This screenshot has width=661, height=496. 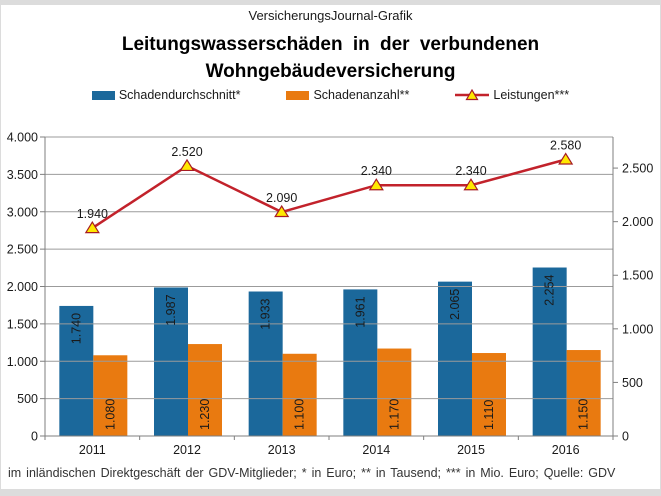 I want to click on line-label-2016: 2.580, so click(x=565, y=146).